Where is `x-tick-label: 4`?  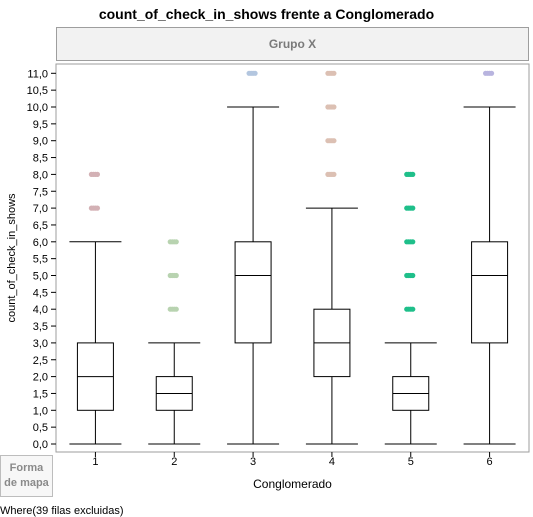 x-tick-label: 4 is located at coordinates (332, 462).